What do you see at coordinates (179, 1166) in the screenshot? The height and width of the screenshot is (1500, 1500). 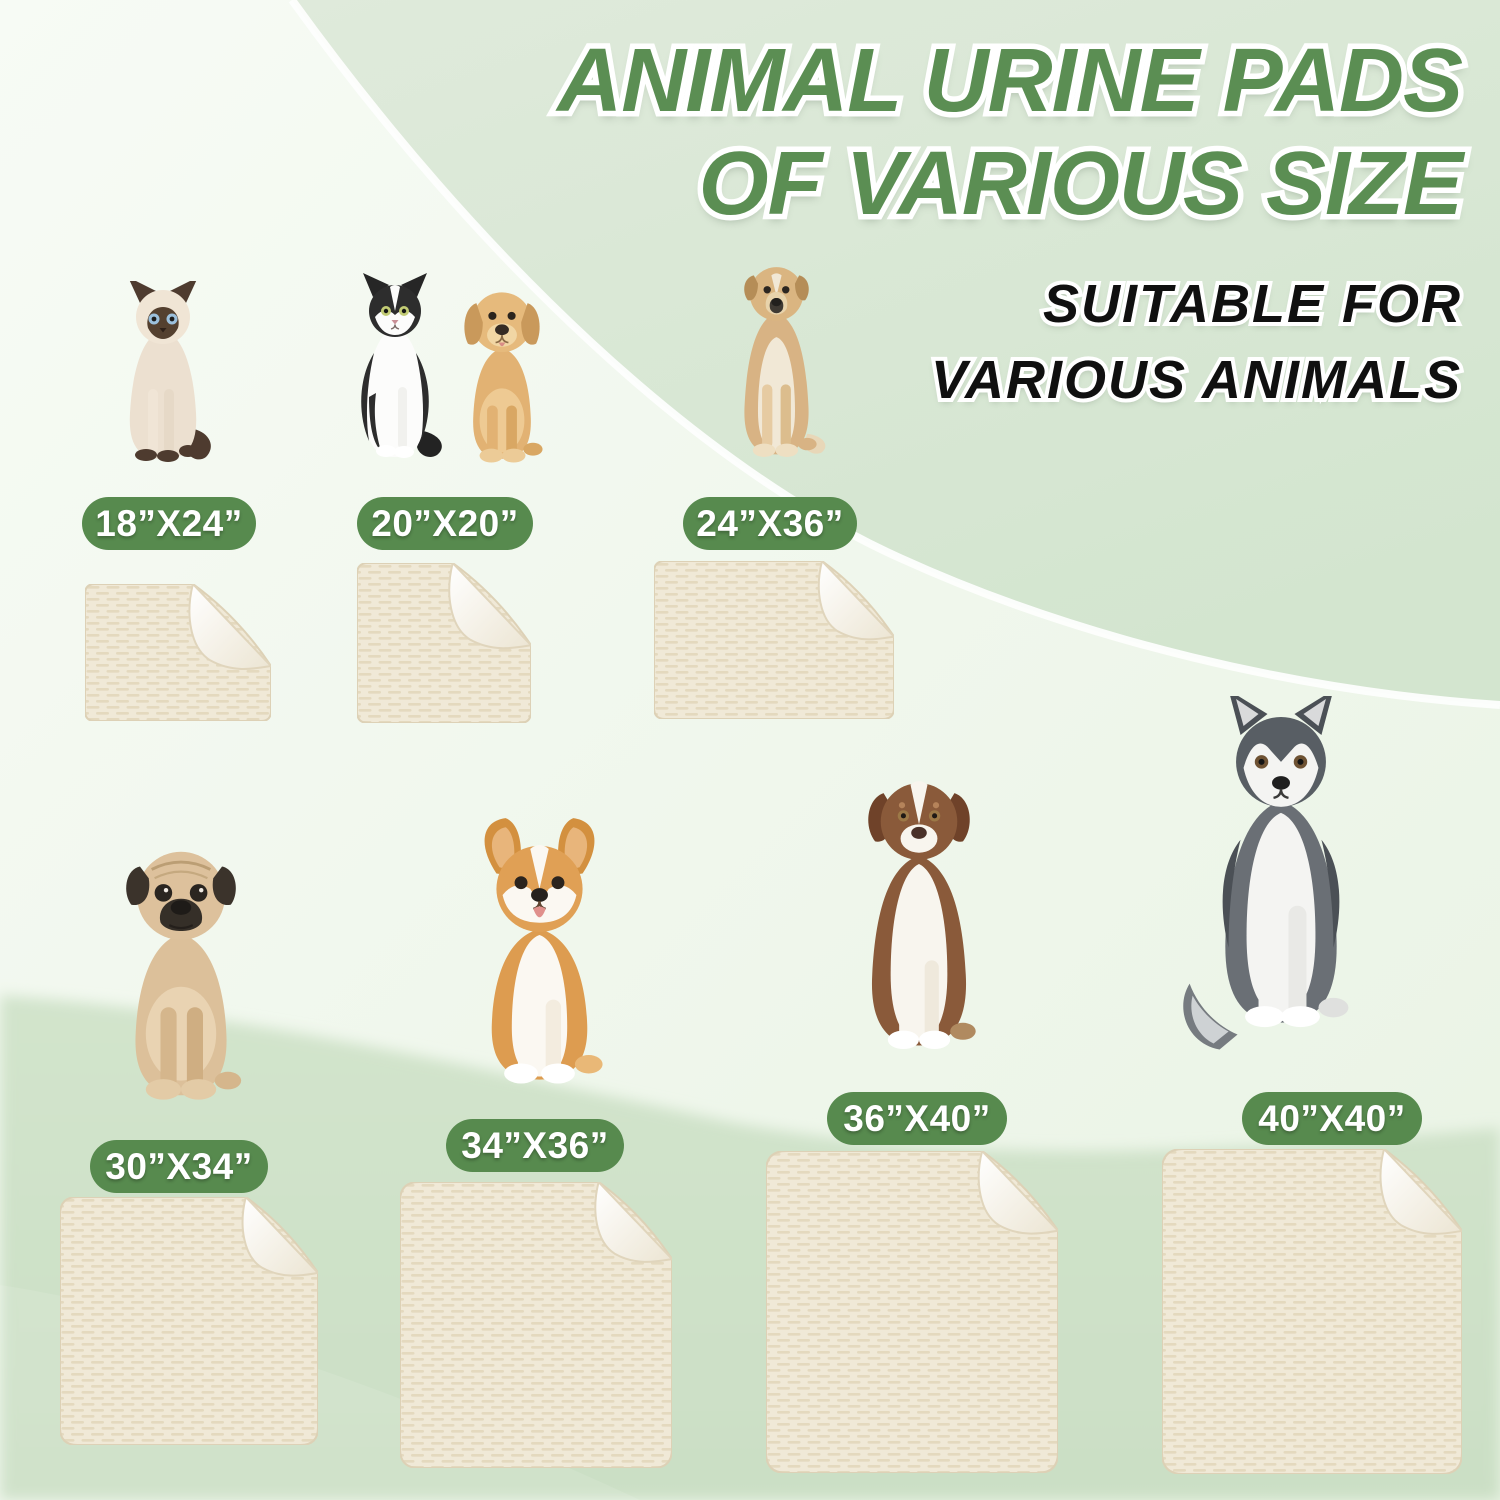 I see `size-badge-30x34: 30”X34”` at bounding box center [179, 1166].